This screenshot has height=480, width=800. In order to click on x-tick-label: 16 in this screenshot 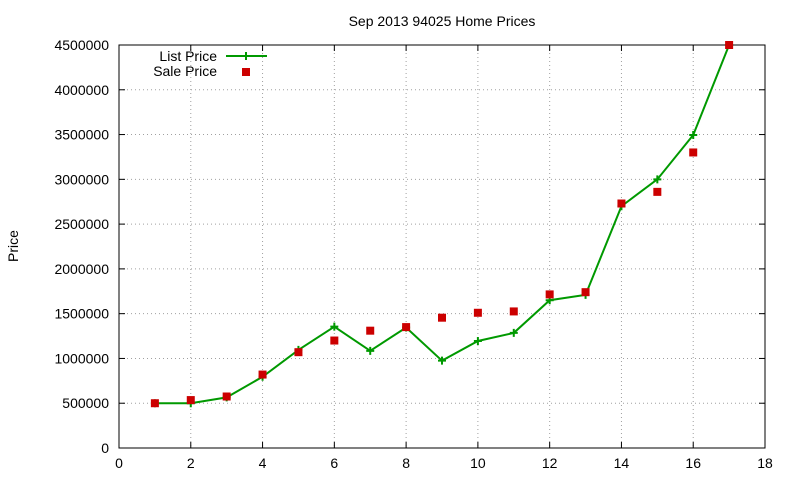, I will do `click(693, 463)`.